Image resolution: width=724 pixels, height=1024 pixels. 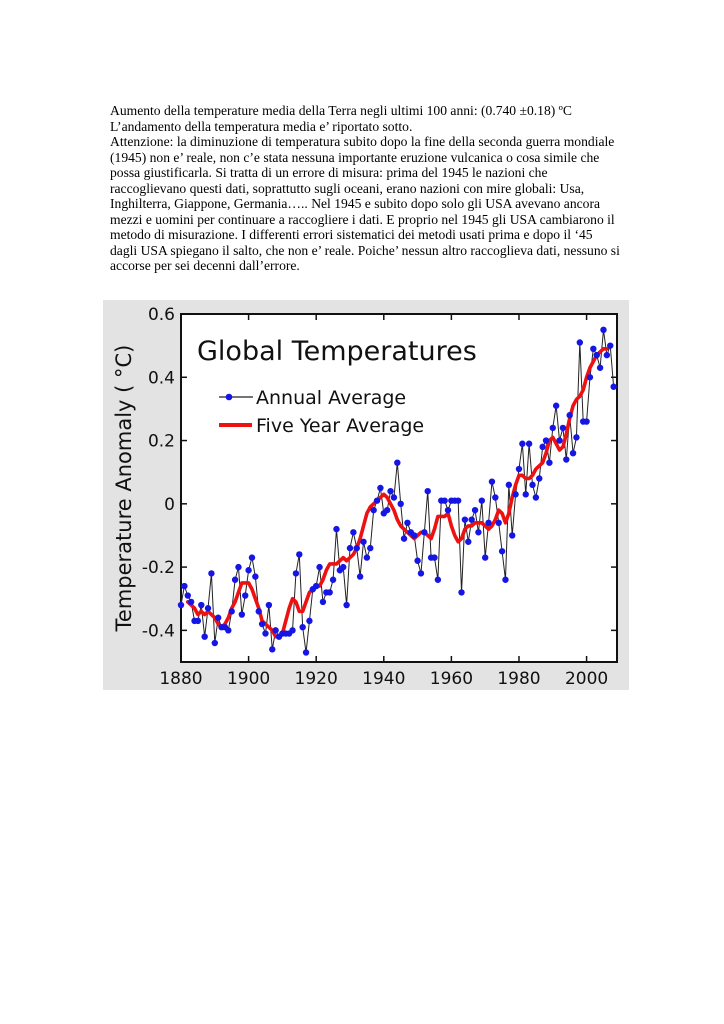 I want to click on y-tick-label: 0.6, so click(x=161, y=315).